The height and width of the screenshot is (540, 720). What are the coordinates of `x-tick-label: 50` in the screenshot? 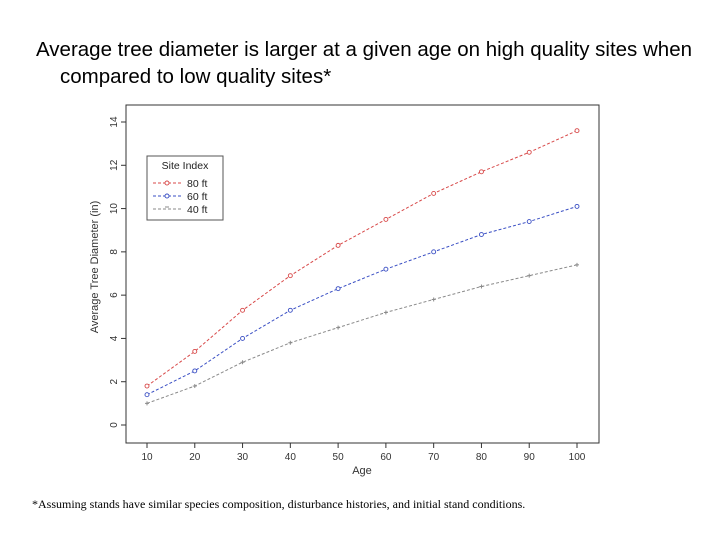 It's located at (339, 457).